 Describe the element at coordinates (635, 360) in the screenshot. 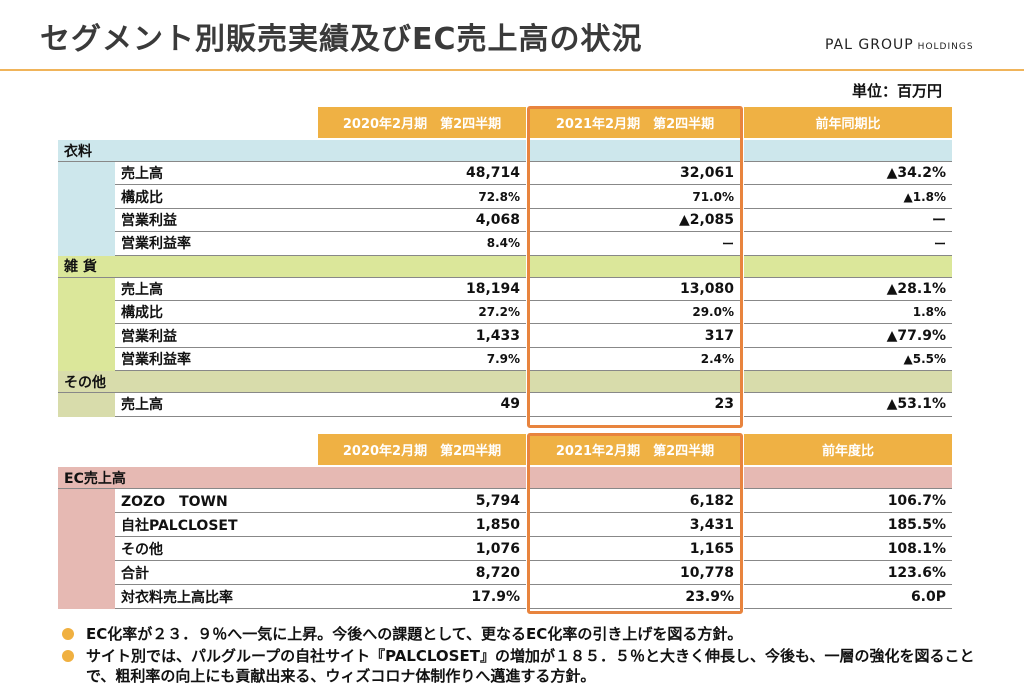

I see `value-2021: 2.4%` at that location.